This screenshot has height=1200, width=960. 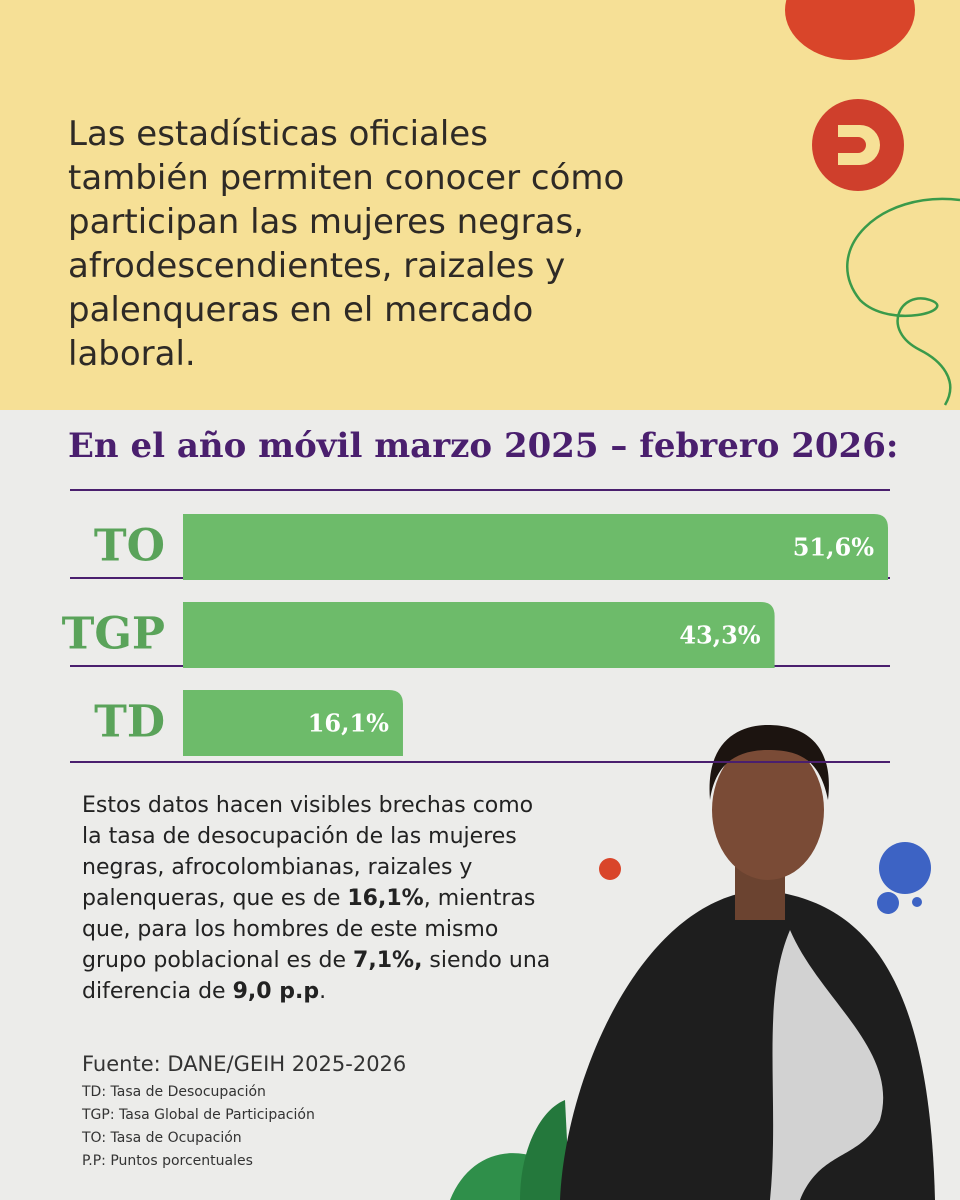 I want to click on logo-mark, so click(x=859, y=145).